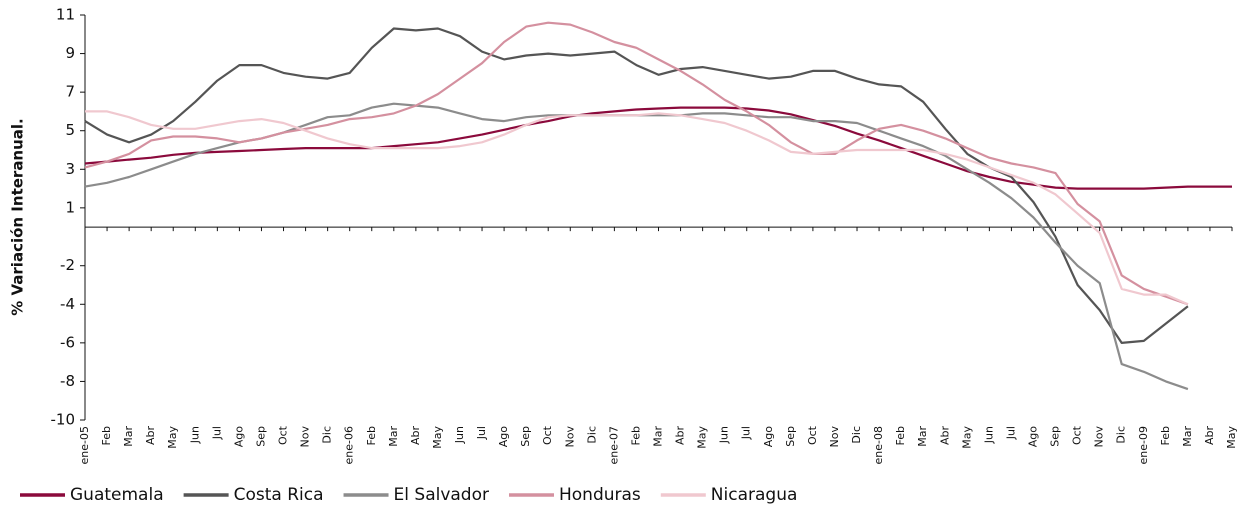  Describe the element at coordinates (18, 217) in the screenshot. I see `y-axis-title: % Variación Interanual.` at that location.